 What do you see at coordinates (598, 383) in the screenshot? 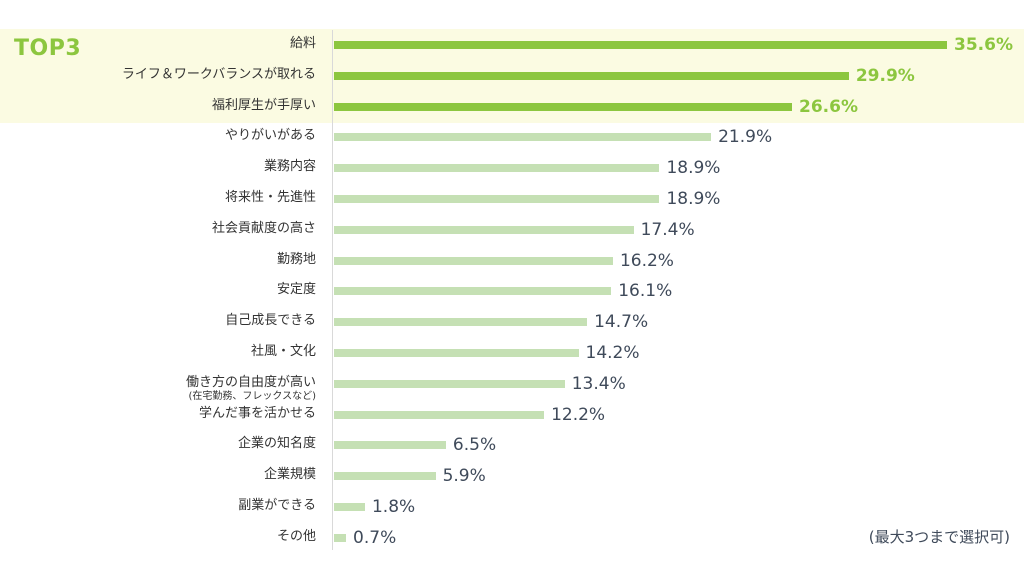
I see `data-label: 13.4%` at bounding box center [598, 383].